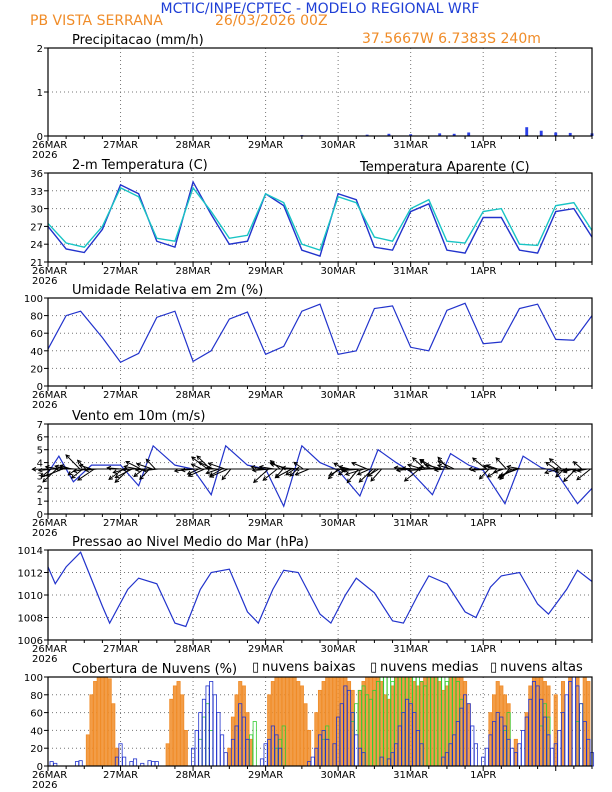 Image resolution: width=612 pixels, height=792 pixels. I want to click on wind-speed-line, so click(320, 476).